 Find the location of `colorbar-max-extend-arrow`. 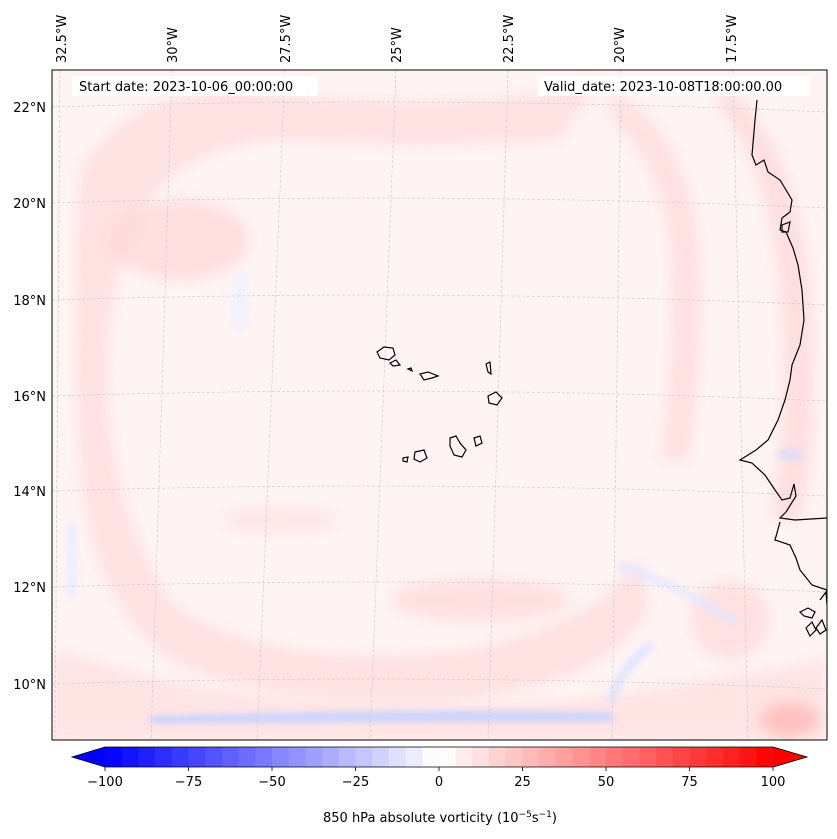

colorbar-max-extend-arrow is located at coordinates (790, 757).